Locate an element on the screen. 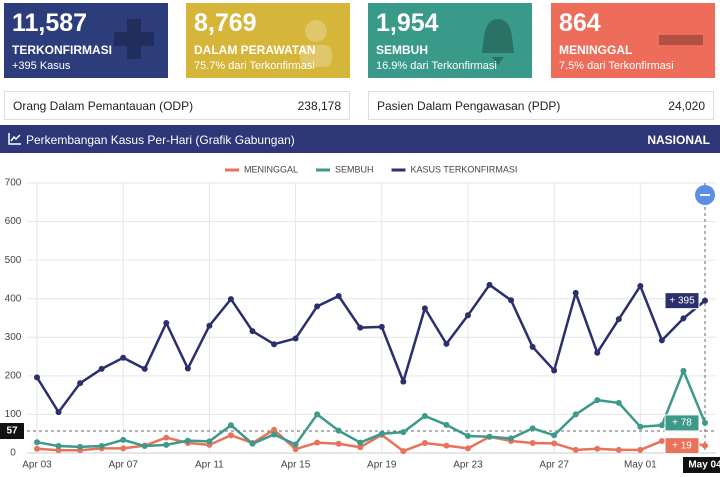 The height and width of the screenshot is (477, 720). end-label: + 395 is located at coordinates (682, 300).